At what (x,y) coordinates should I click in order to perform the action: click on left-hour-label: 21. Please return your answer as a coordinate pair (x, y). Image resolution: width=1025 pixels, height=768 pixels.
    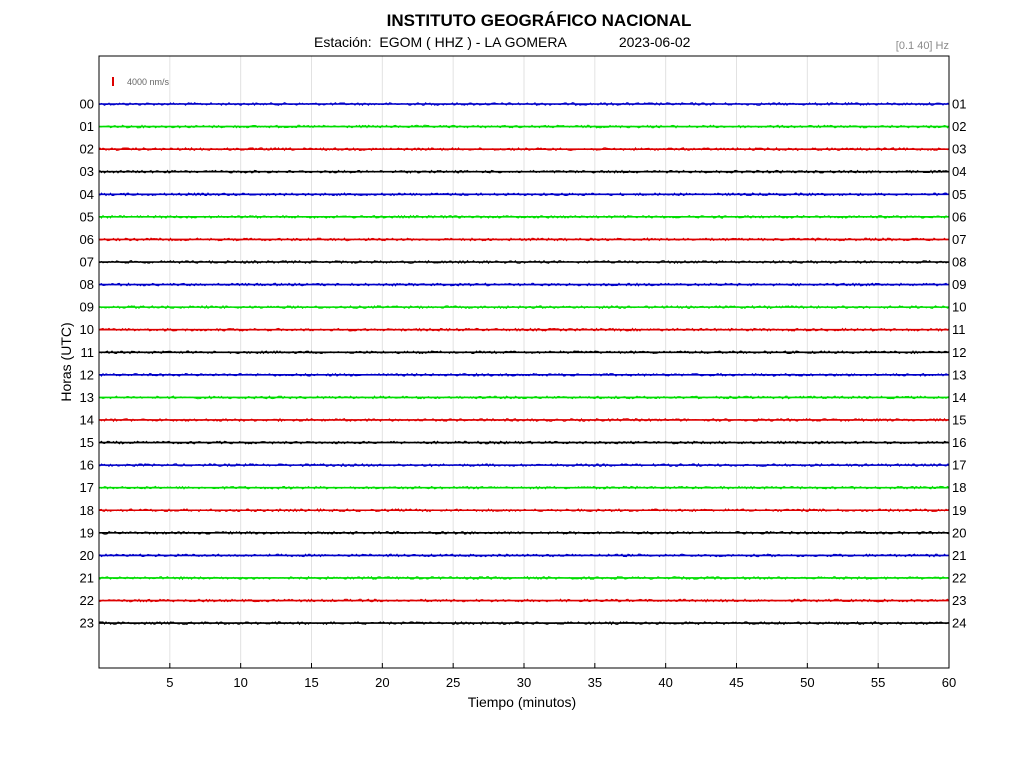
    Looking at the image, I should click on (87, 577).